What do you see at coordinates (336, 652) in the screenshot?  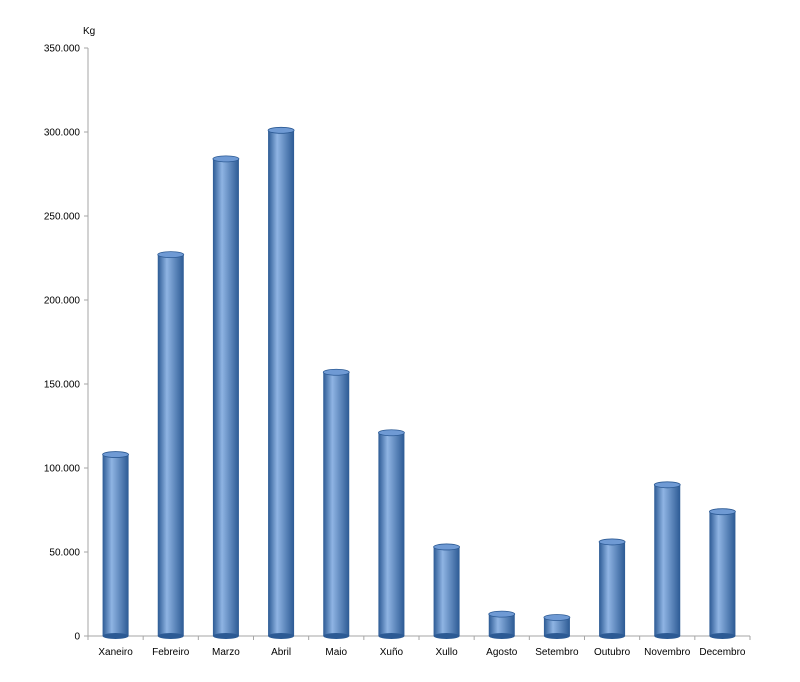 I see `x-category-label: Maio` at bounding box center [336, 652].